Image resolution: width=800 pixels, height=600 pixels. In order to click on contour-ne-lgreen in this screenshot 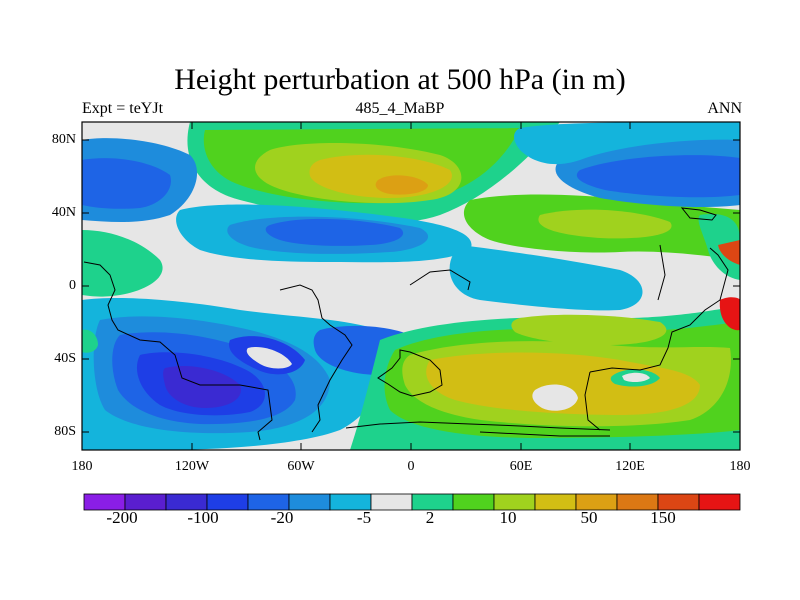, I will do `click(605, 224)`.